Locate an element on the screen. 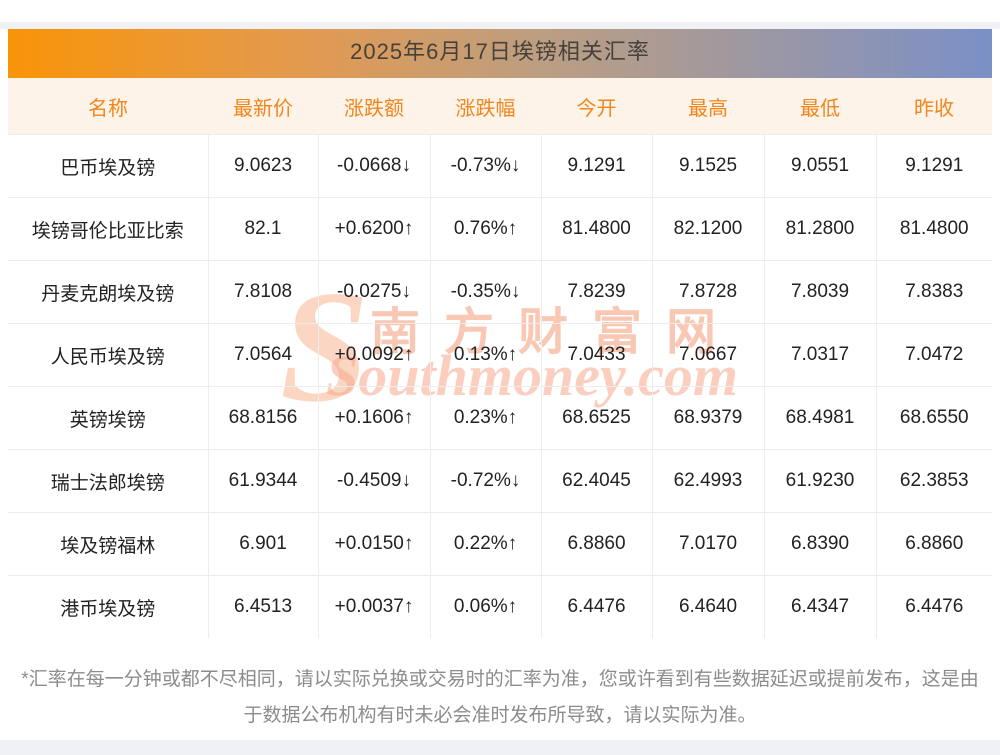  prev-close-cell: 62.3853 is located at coordinates (933, 481).